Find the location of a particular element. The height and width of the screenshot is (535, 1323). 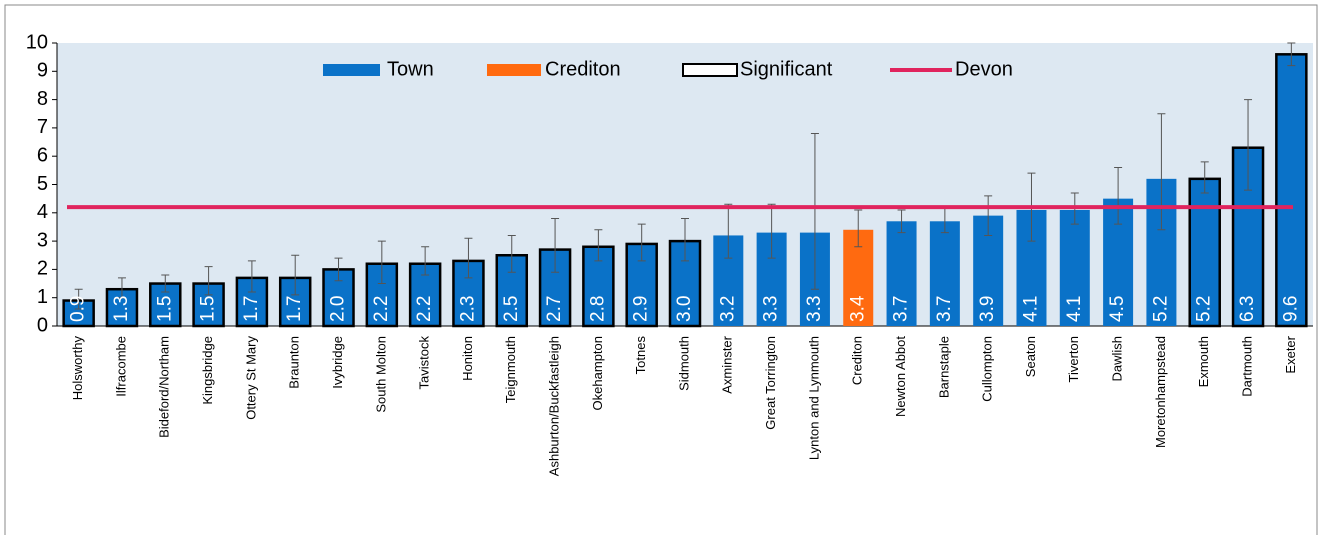

x-tick-label: South Molton is located at coordinates (380, 374).